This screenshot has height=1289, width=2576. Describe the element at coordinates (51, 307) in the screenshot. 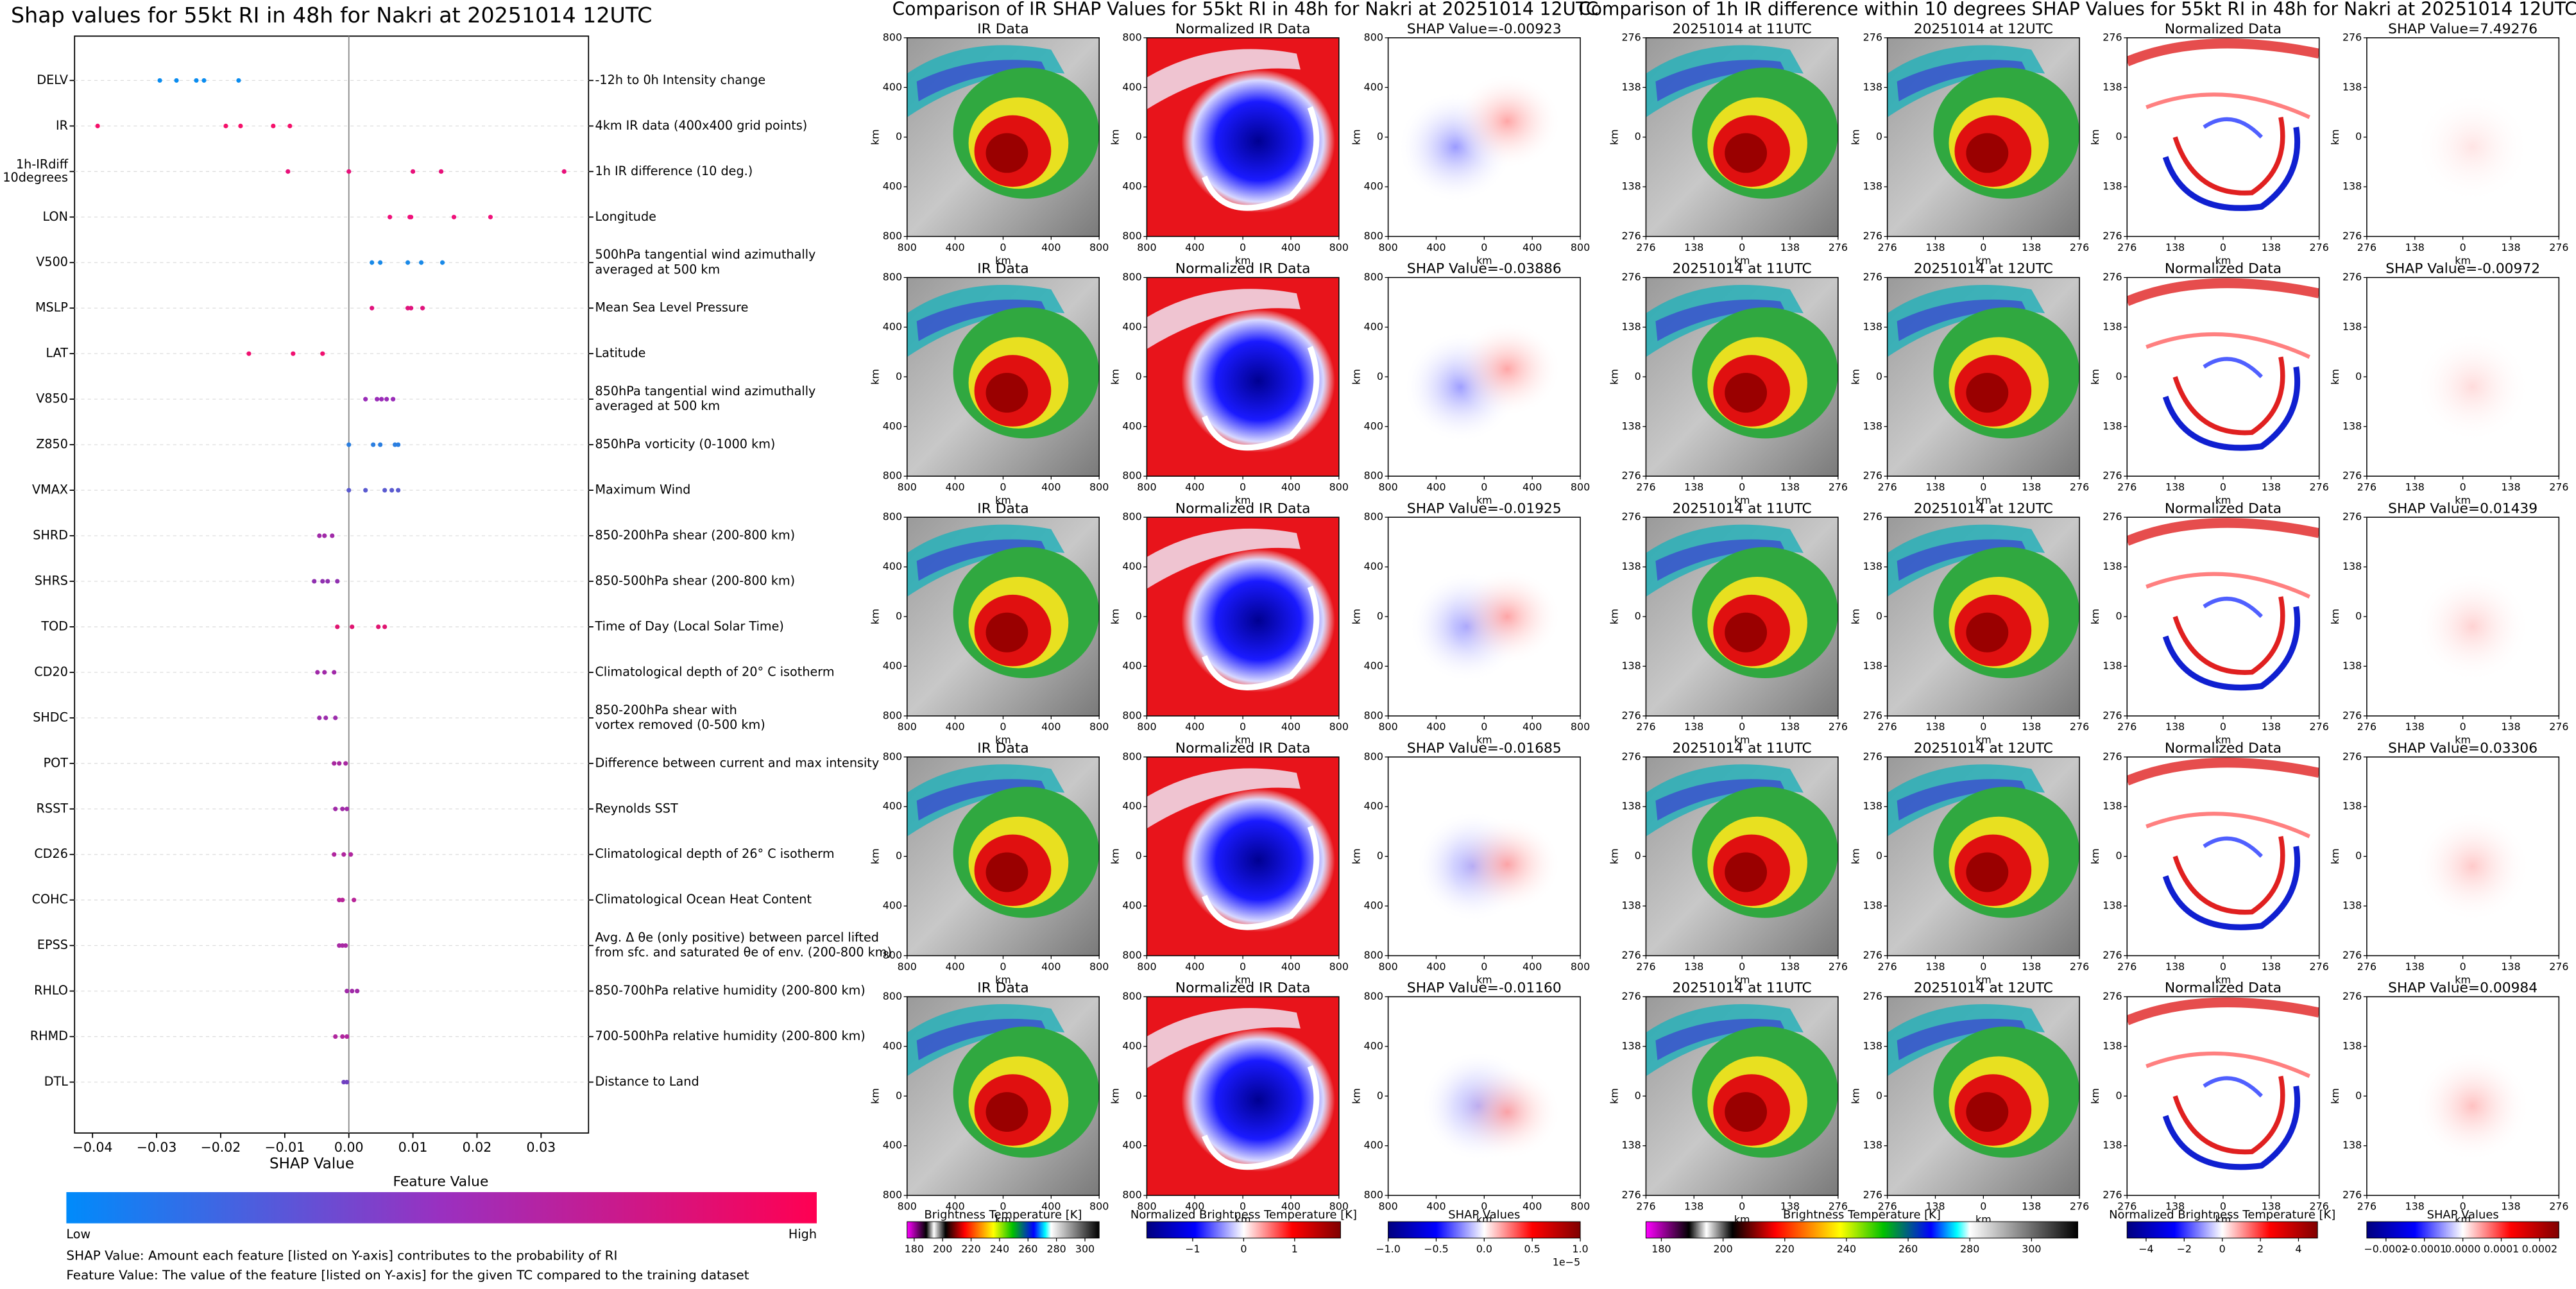

I see `y-tick-label: MSLP` at that location.